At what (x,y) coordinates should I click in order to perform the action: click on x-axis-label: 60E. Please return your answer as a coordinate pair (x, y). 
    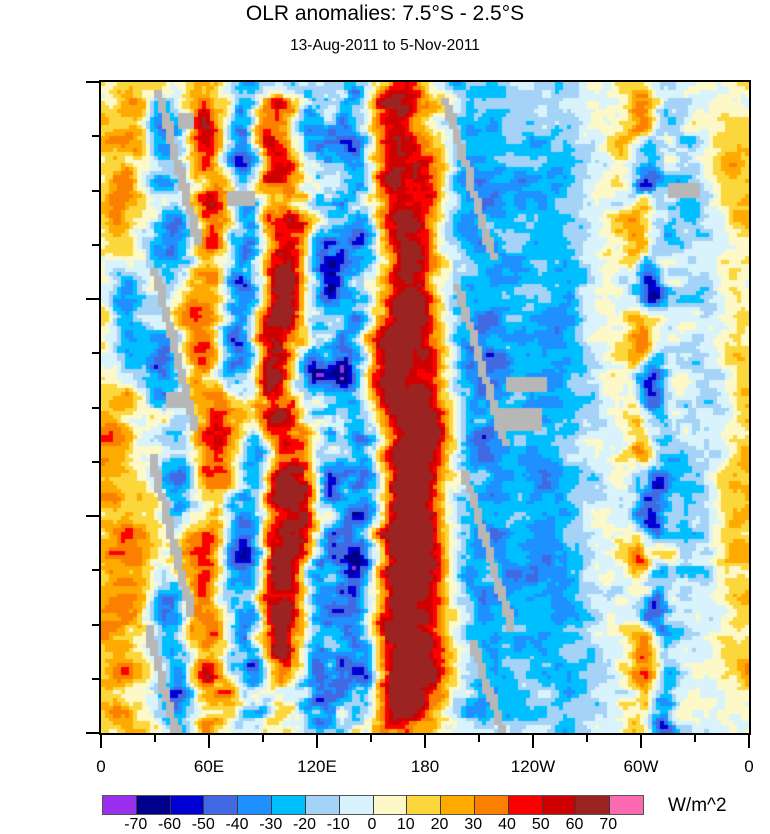
    Looking at the image, I should click on (209, 766).